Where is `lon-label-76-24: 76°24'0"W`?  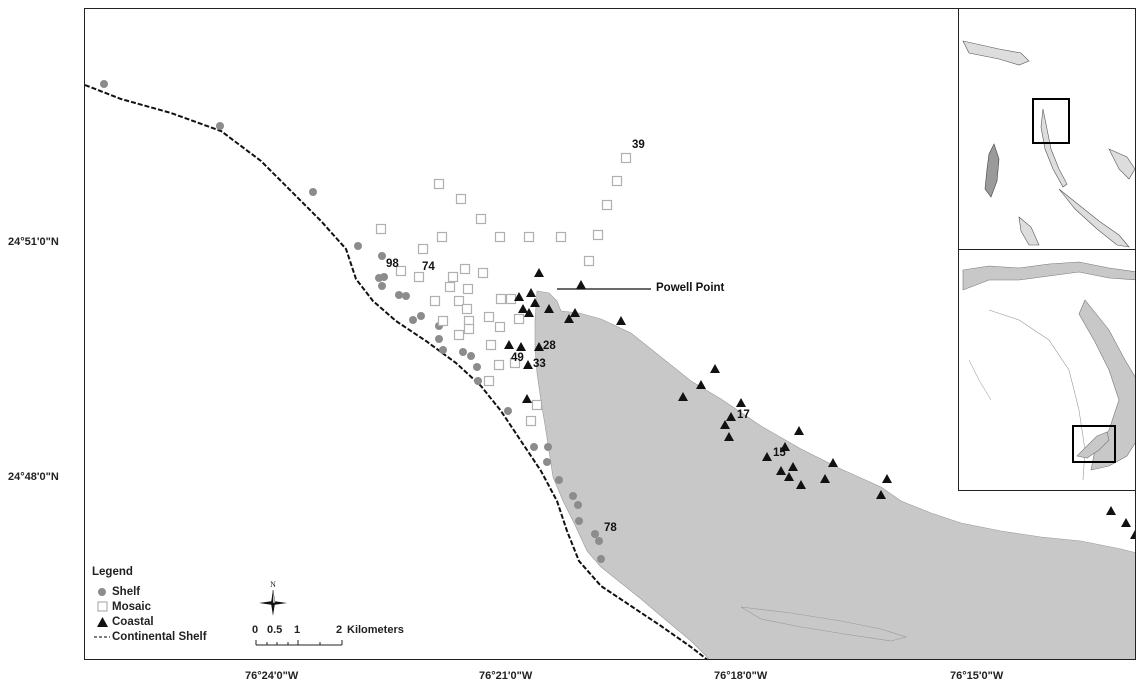
lon-label-76-24: 76°24'0"W is located at coordinates (272, 676).